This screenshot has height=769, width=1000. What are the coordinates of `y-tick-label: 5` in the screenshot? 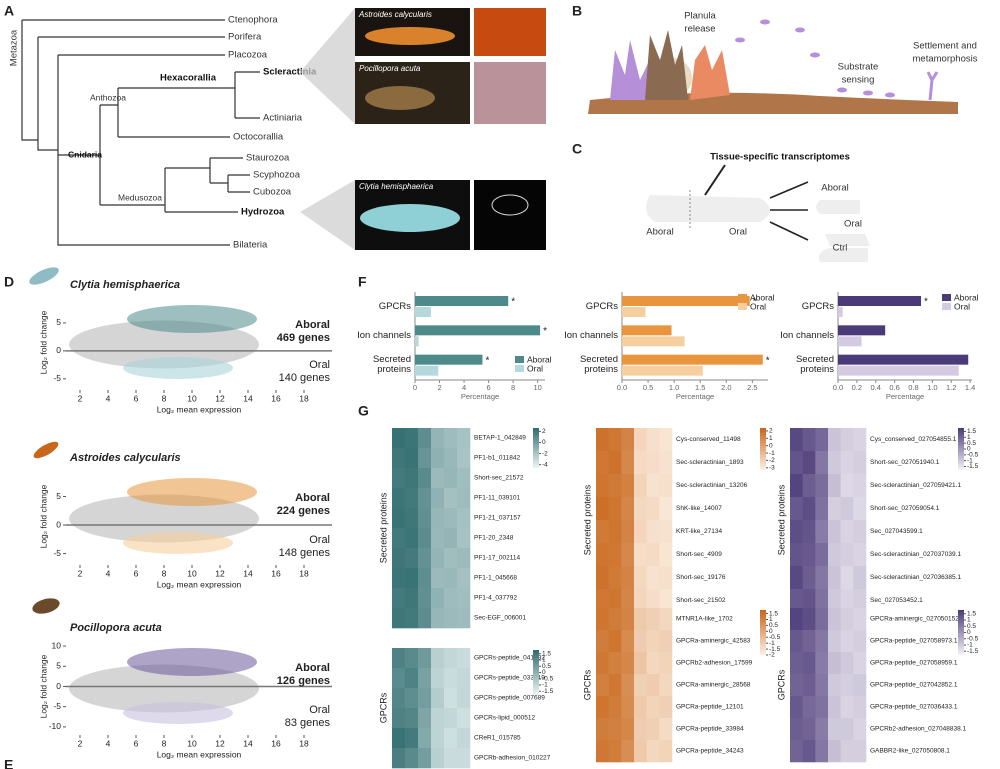 It's located at (58, 496).